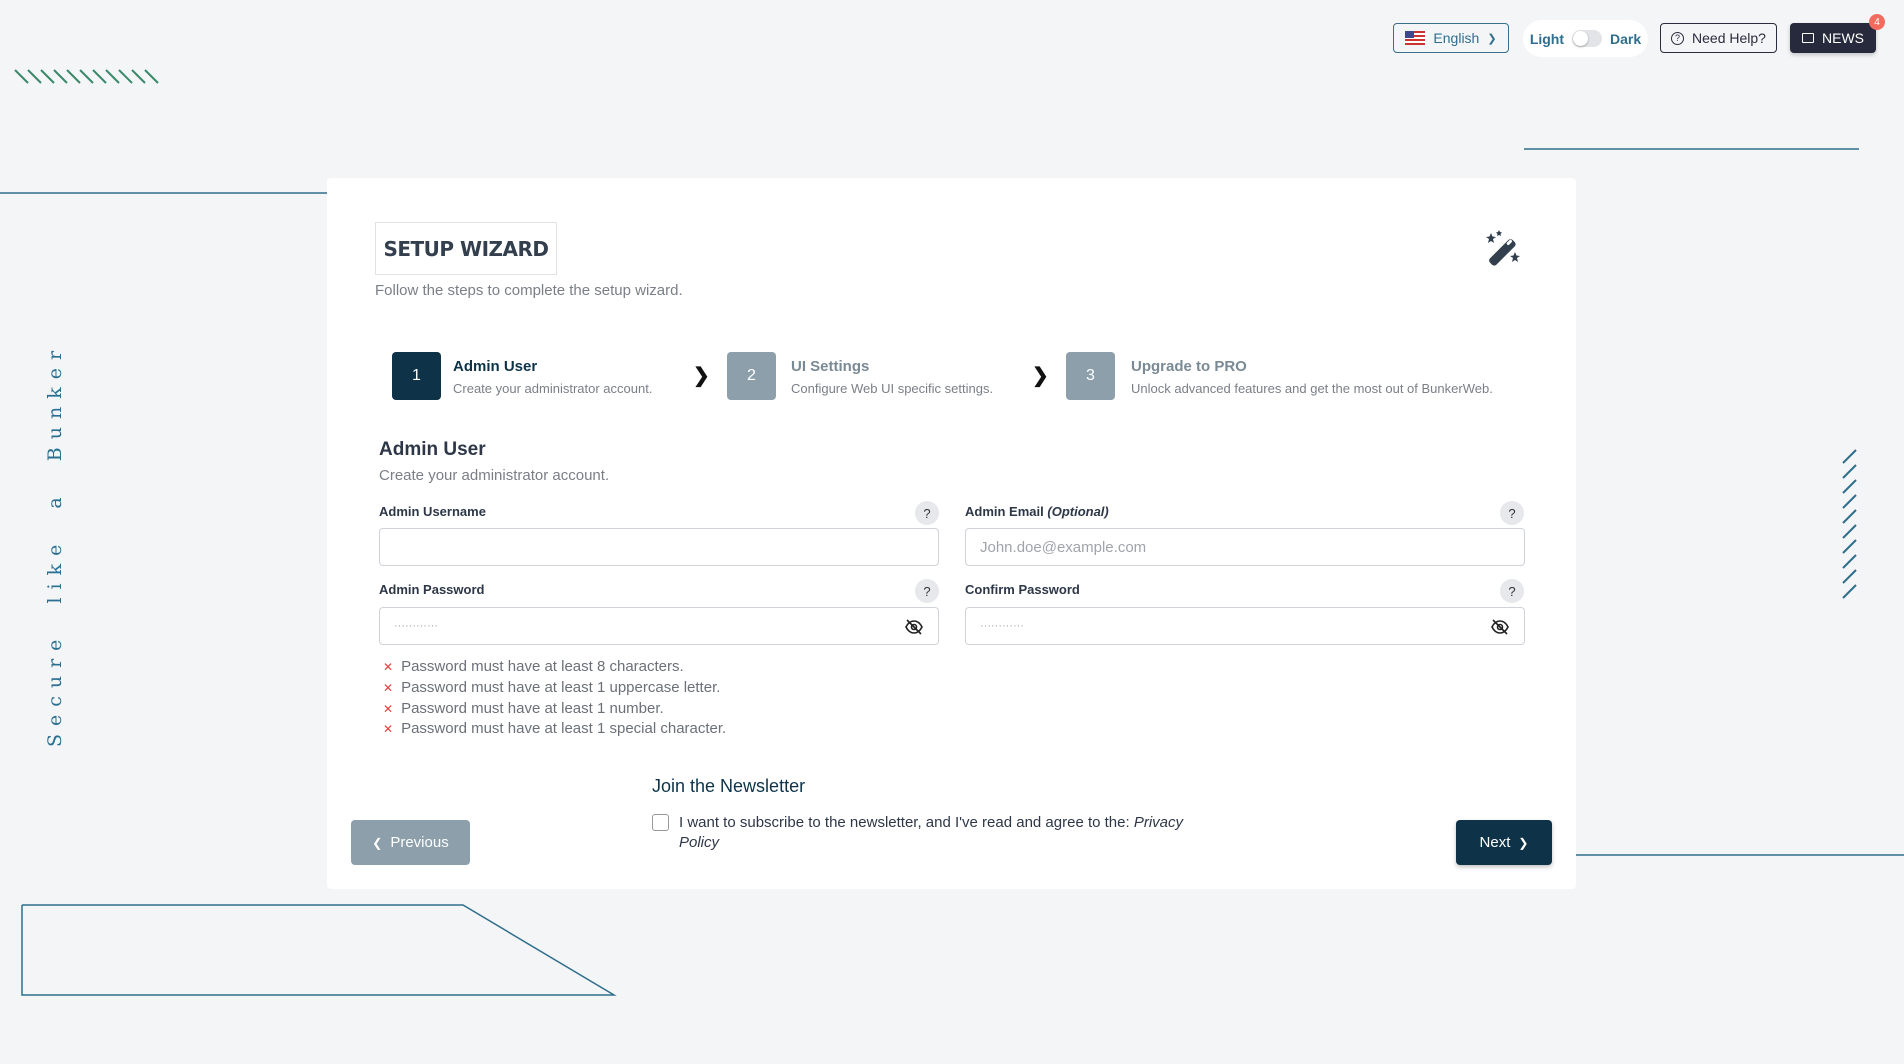 This screenshot has height=1064, width=1904. I want to click on language-label: English, so click(1456, 38).